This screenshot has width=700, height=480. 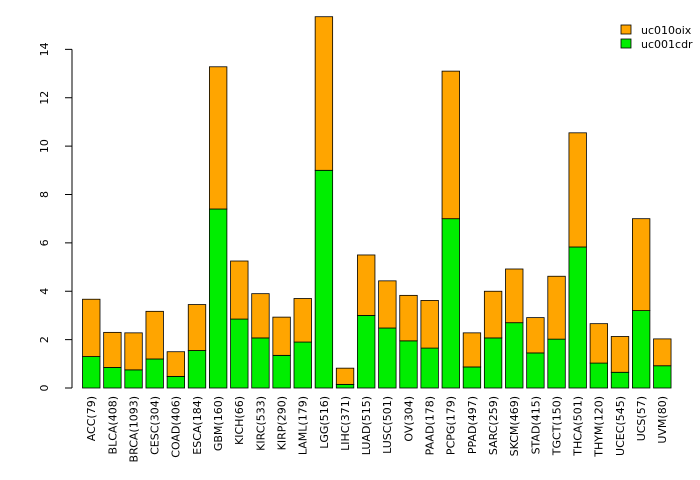 What do you see at coordinates (430, 425) in the screenshot?
I see `x-tick-label: PAAD(178)` at bounding box center [430, 425].